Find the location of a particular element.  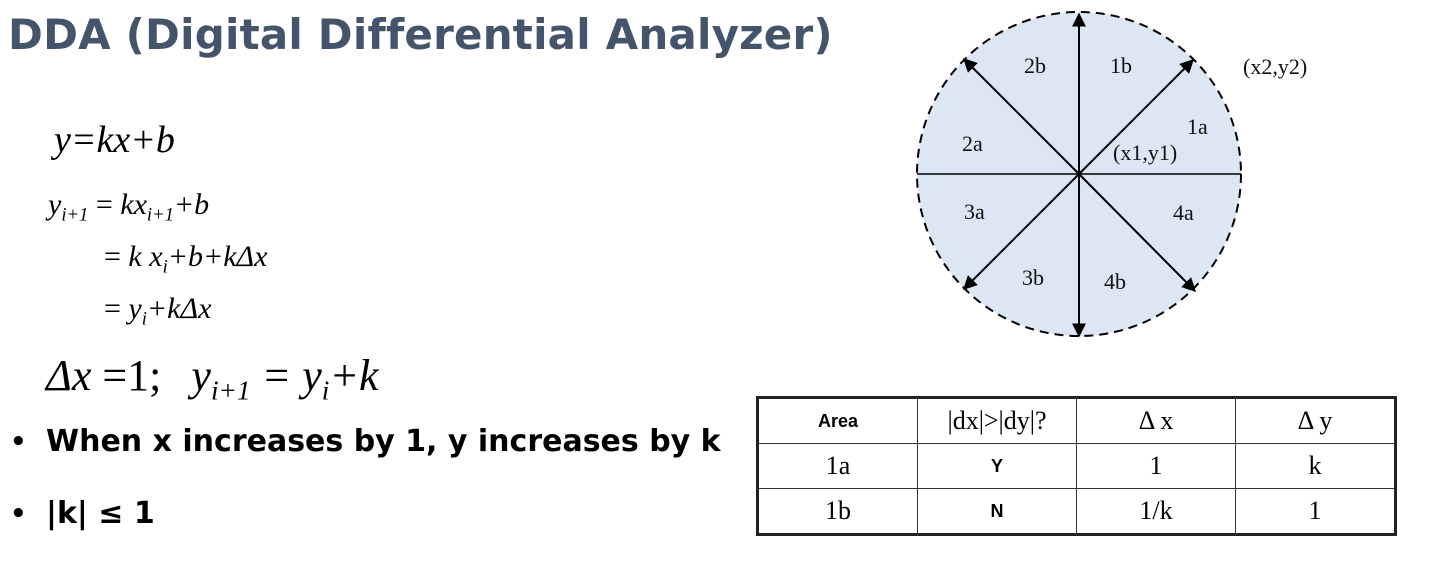

table-row: 1b N 1/k 1 is located at coordinates (1076, 511).